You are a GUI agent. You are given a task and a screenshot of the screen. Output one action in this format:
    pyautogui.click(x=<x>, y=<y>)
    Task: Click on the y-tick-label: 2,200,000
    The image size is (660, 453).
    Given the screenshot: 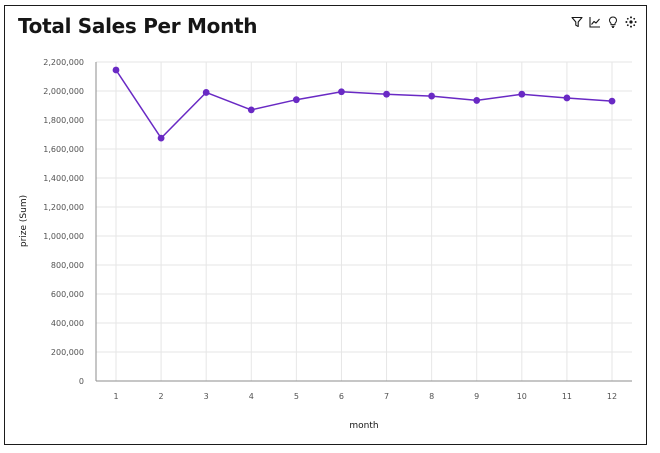 What is the action you would take?
    pyautogui.click(x=63, y=62)
    